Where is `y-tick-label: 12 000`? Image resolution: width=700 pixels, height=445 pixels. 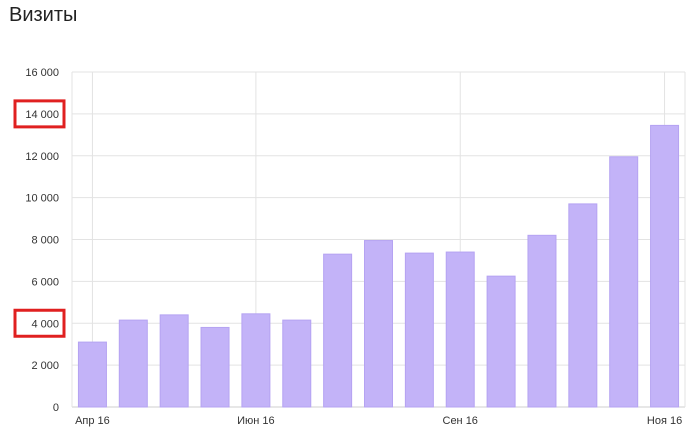
y-tick-label: 12 000 is located at coordinates (42, 157).